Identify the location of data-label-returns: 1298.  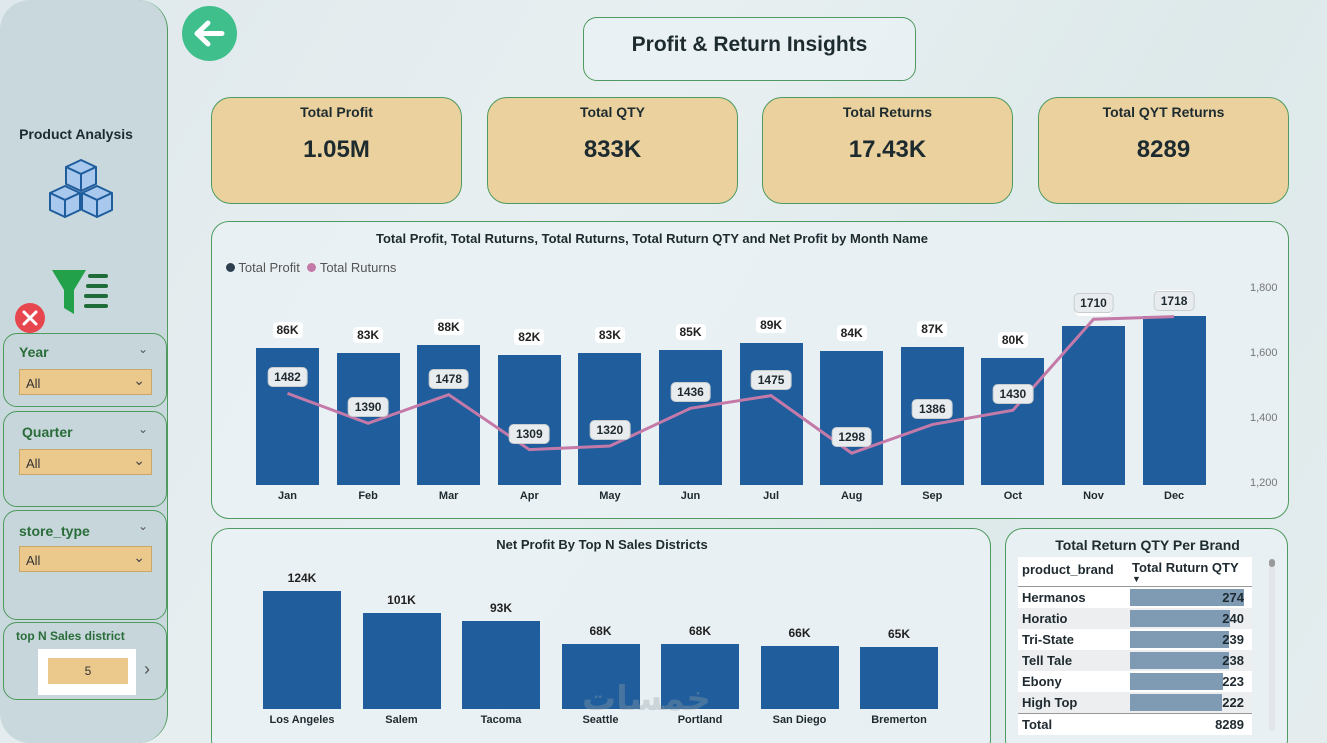
(852, 437).